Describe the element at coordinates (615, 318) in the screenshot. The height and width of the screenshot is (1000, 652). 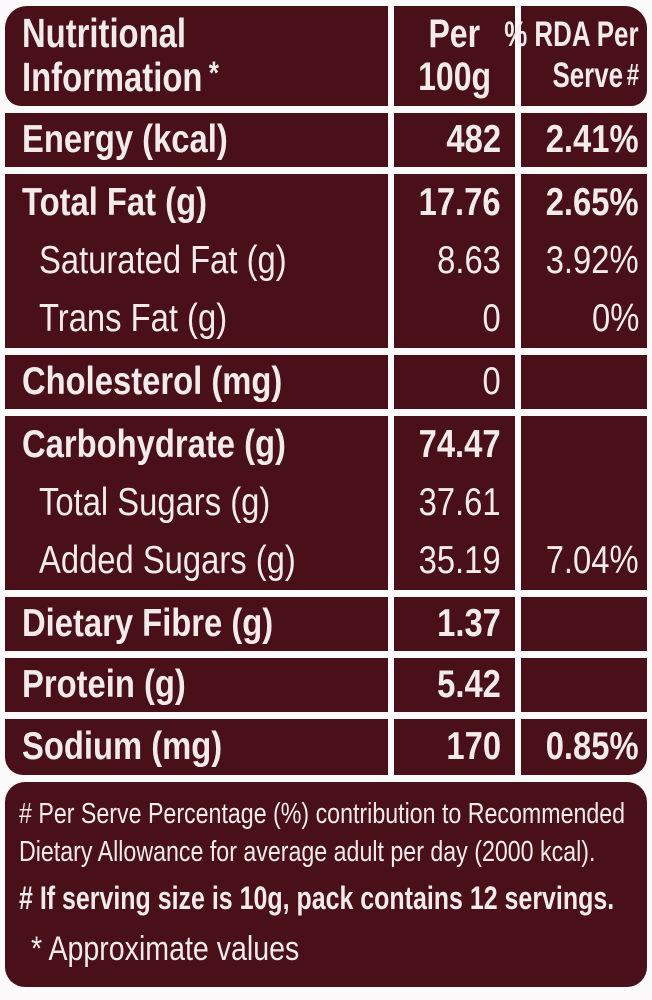
I see `nutrient-rda-percent: 0%` at that location.